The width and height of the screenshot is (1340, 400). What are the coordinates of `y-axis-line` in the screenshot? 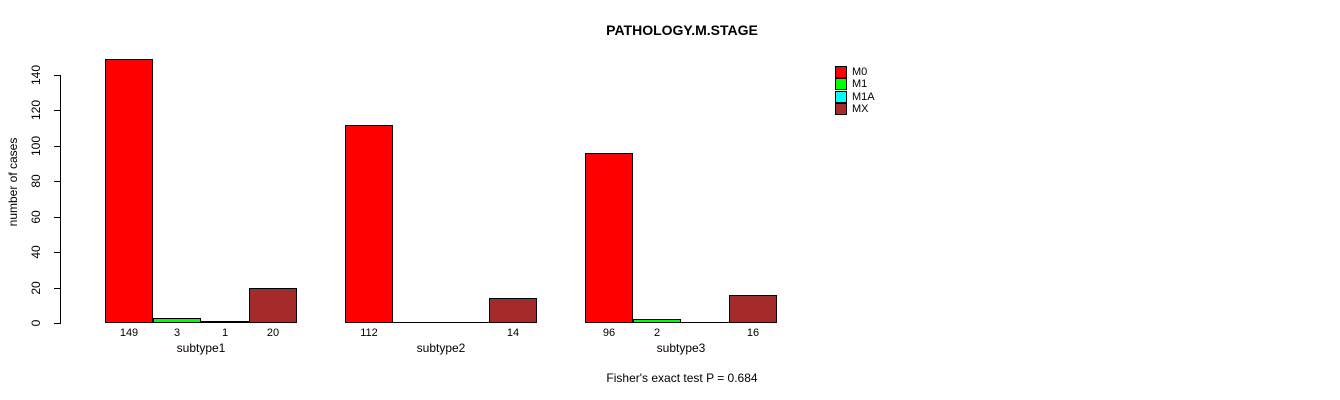 It's located at (60, 199).